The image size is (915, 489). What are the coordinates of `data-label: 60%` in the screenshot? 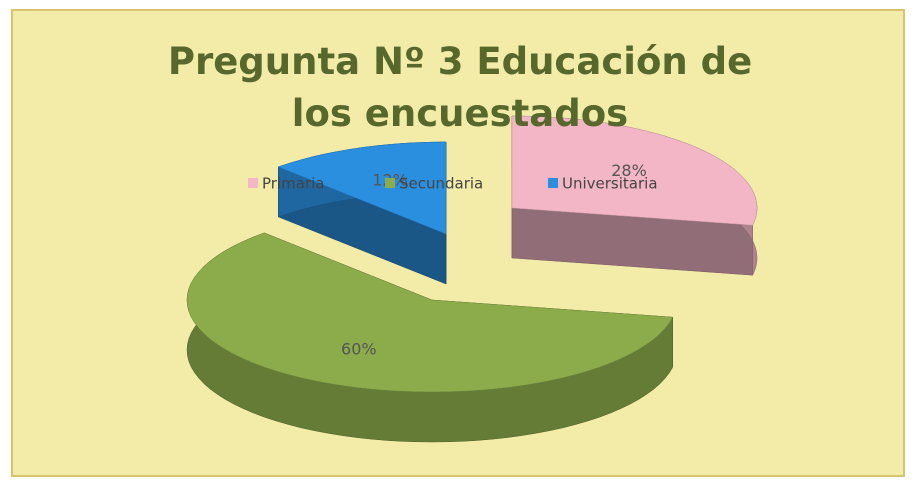 It's located at (359, 348).